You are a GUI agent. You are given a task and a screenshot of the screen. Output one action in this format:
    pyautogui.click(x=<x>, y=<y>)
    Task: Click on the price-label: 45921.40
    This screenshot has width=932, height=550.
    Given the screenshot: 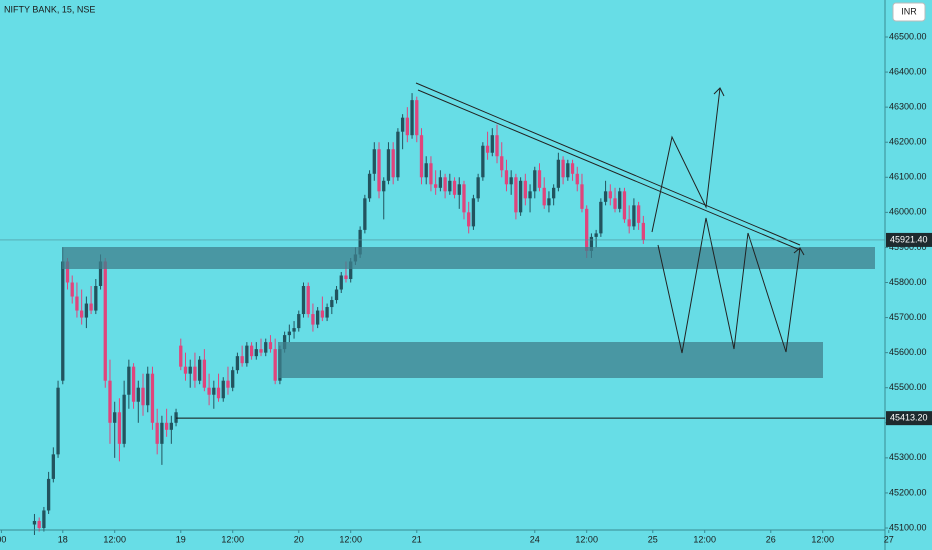 What is the action you would take?
    pyautogui.click(x=909, y=239)
    